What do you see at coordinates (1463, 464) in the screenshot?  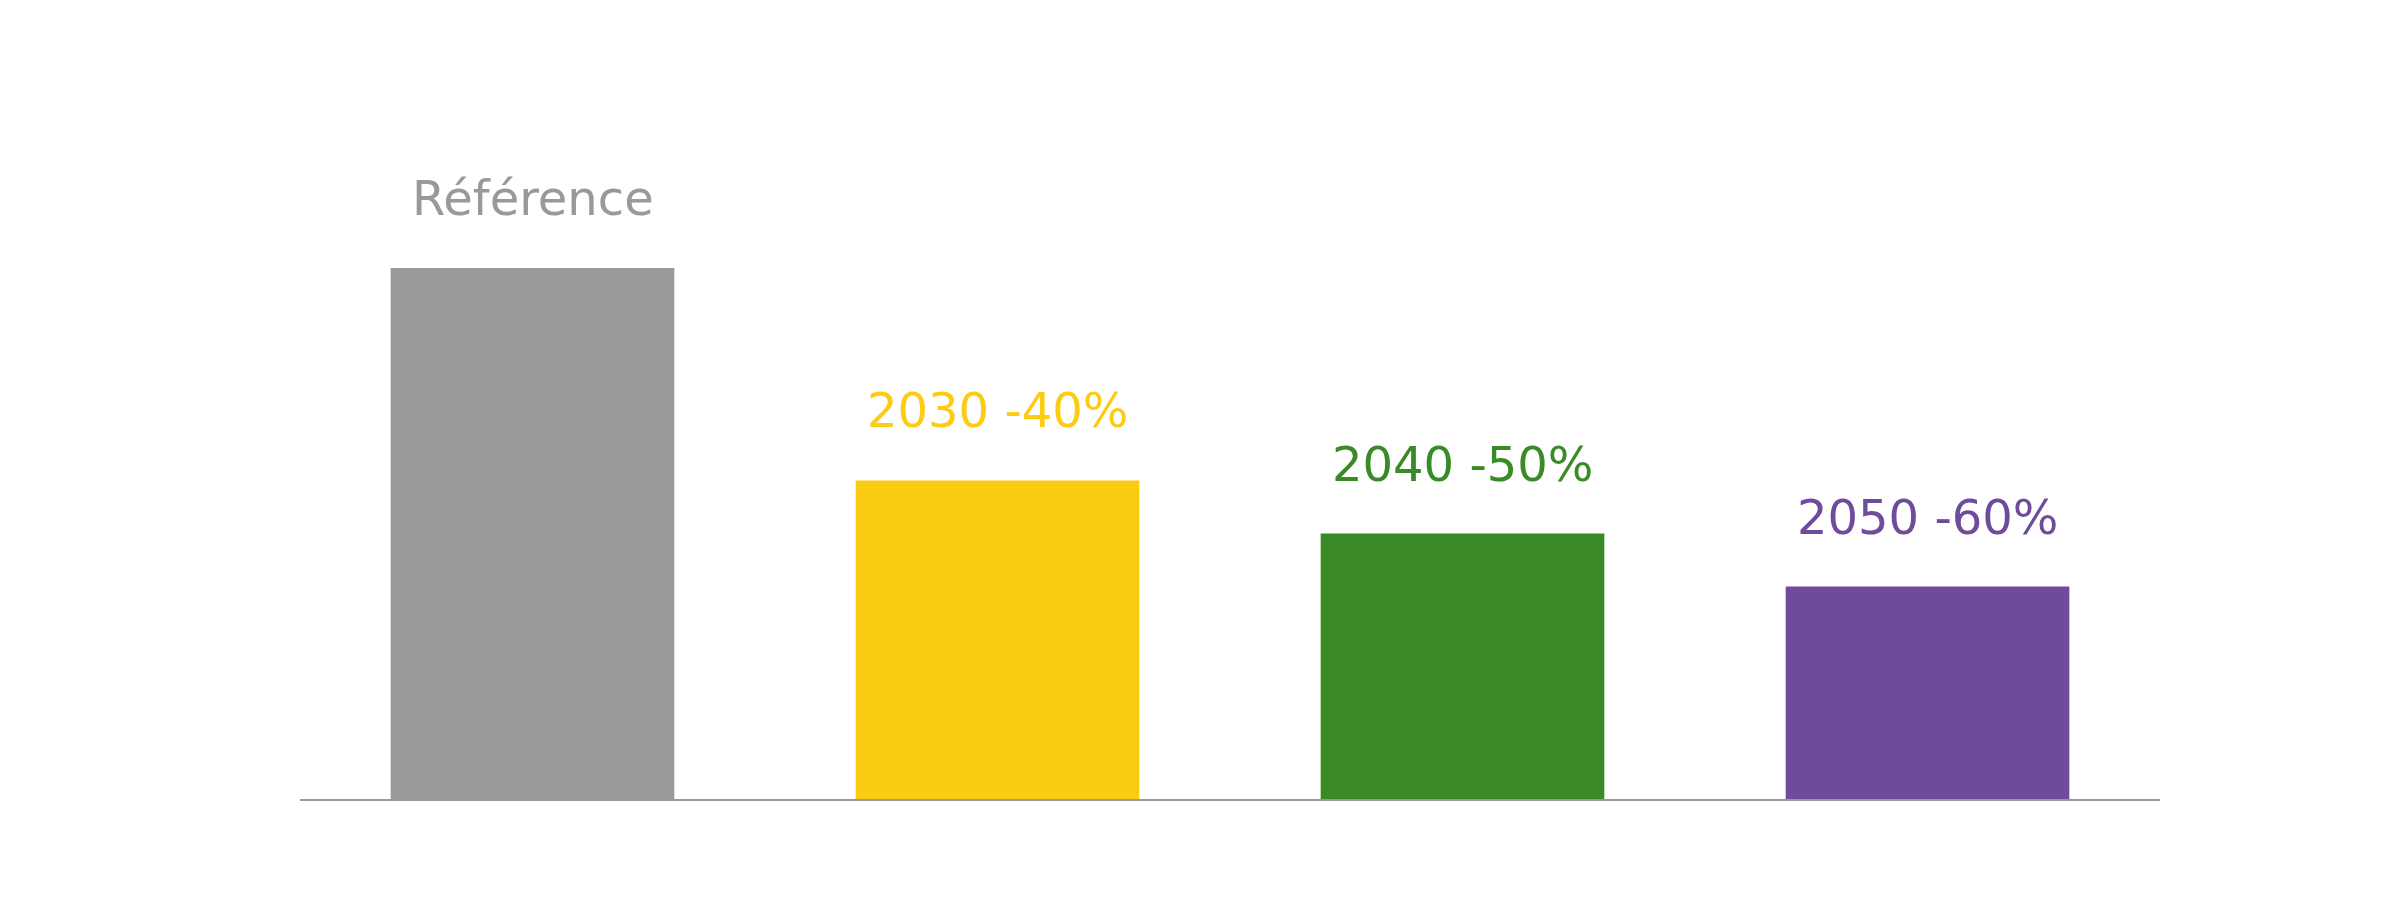 I see `x-tick-label: 2040 -50%` at bounding box center [1463, 464].